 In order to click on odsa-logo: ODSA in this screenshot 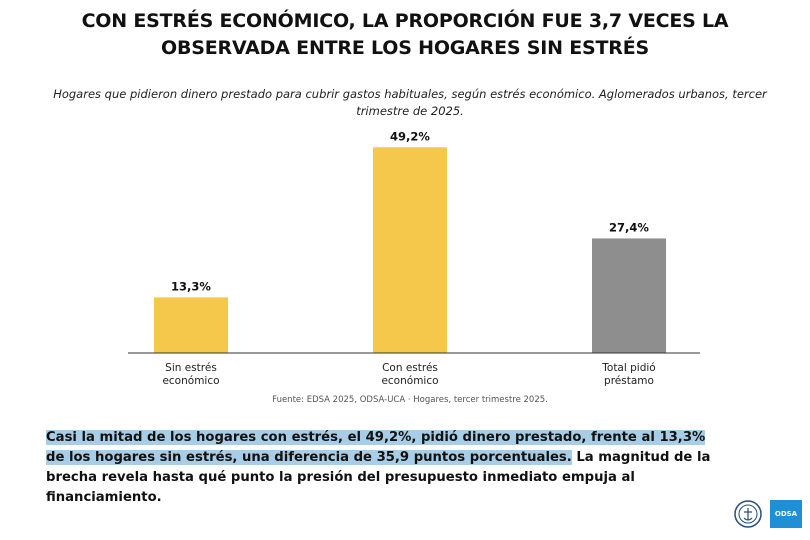, I will do `click(786, 514)`.